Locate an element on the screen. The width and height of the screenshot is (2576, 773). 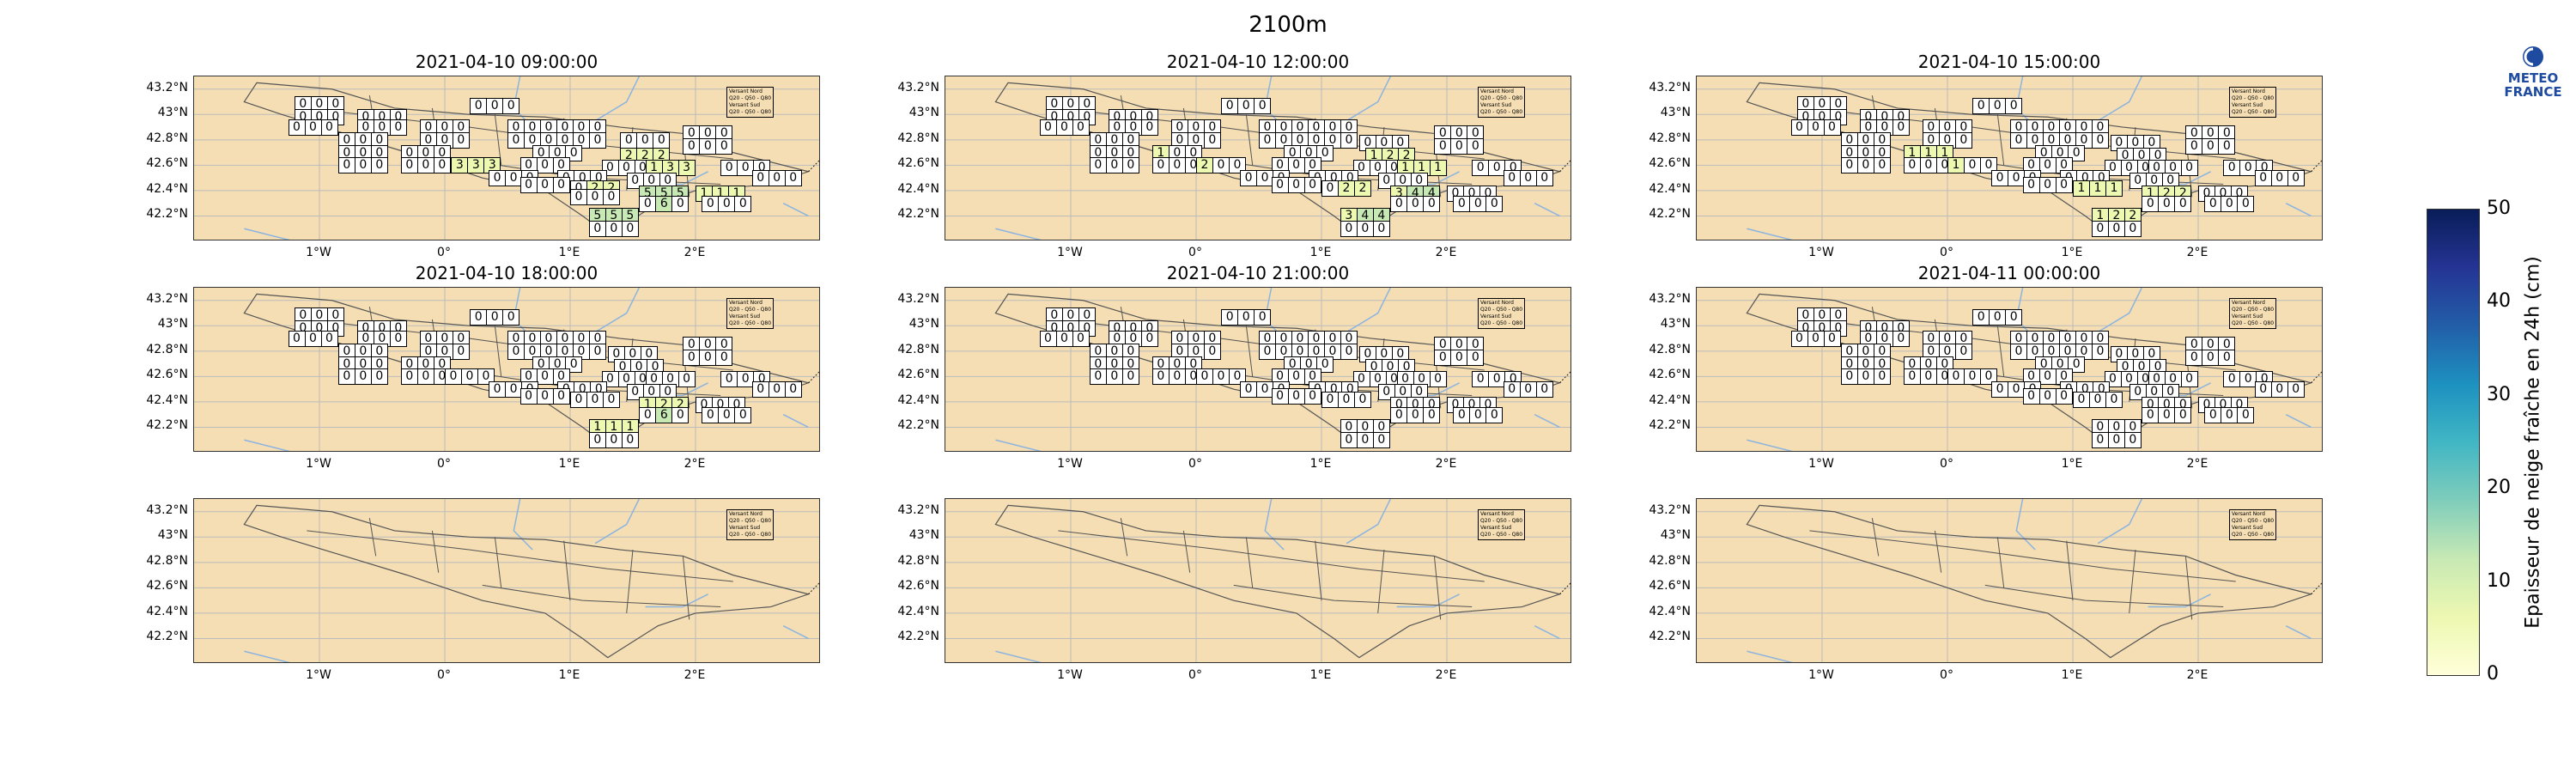
snow-value-cell: 6 is located at coordinates (664, 414).